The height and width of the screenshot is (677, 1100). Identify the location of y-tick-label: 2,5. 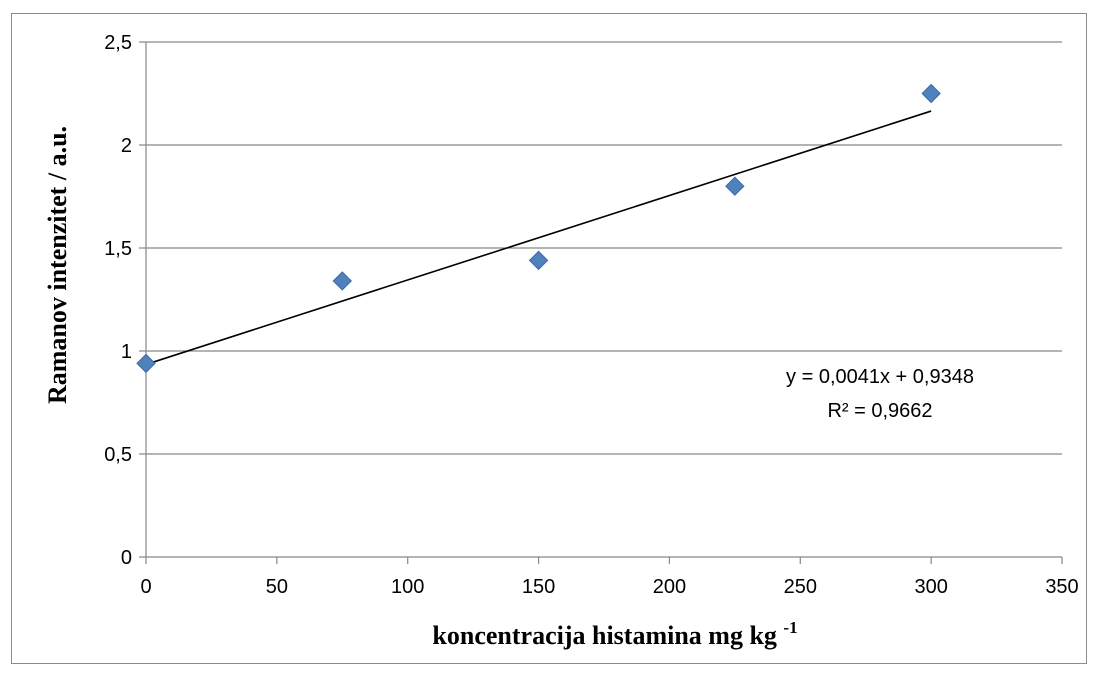
(118, 43).